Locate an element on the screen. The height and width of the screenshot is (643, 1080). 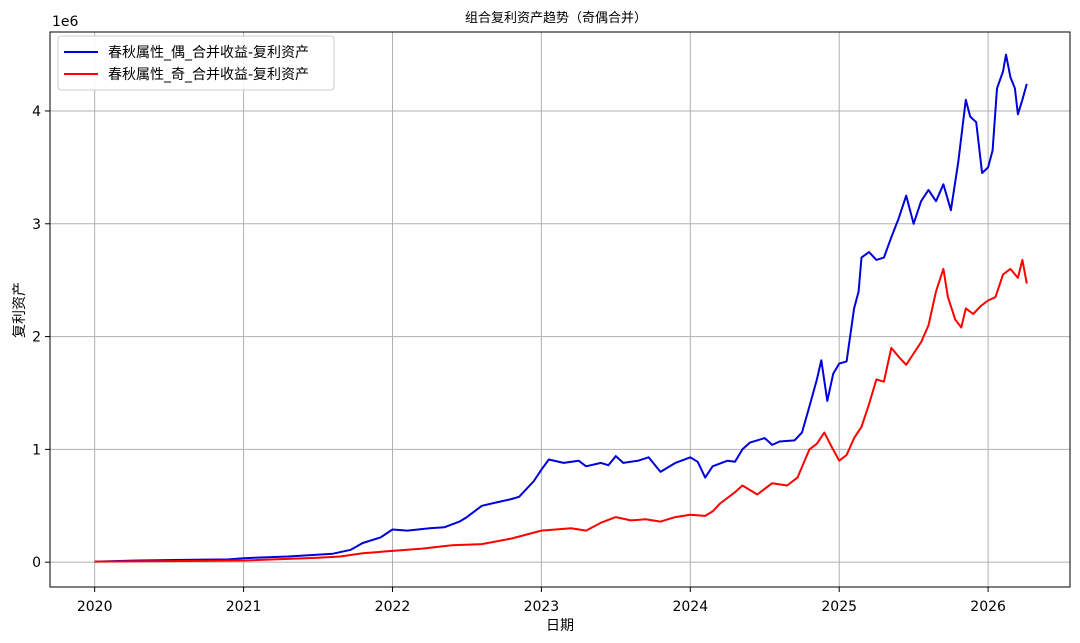
x-tick-label: 2026 is located at coordinates (988, 607).